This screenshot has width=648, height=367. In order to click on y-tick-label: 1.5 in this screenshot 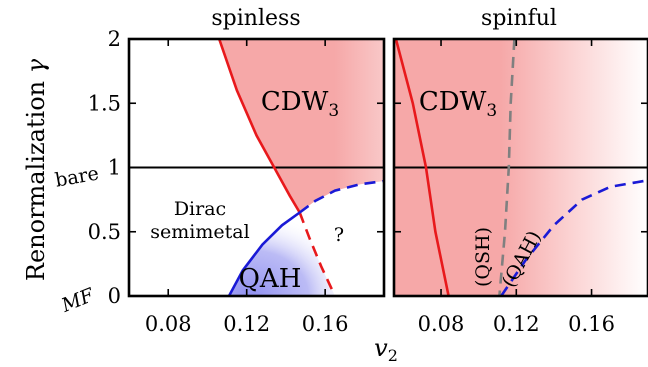, I will do `click(104, 103)`.